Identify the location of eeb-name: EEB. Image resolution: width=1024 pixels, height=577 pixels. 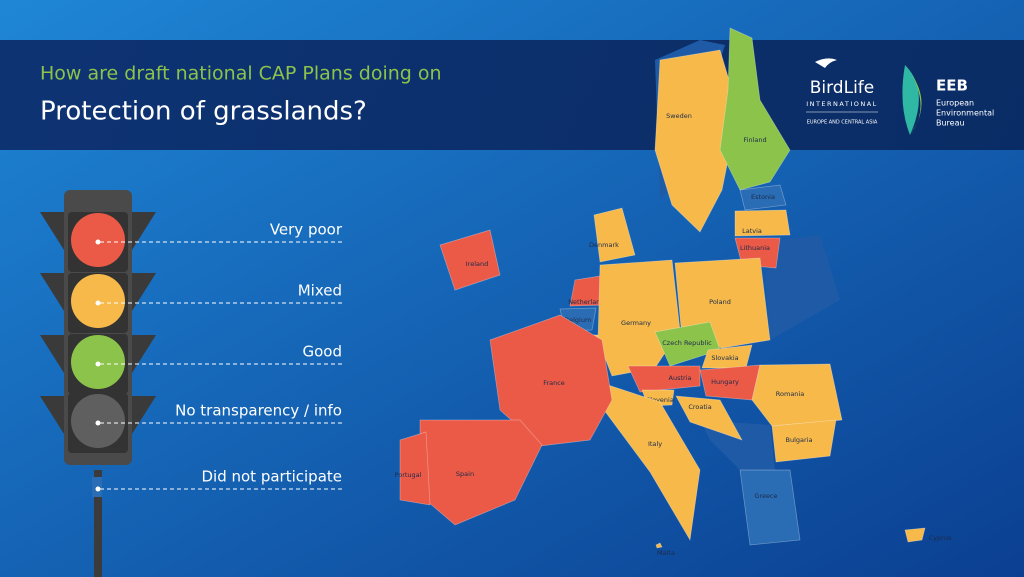
(952, 86).